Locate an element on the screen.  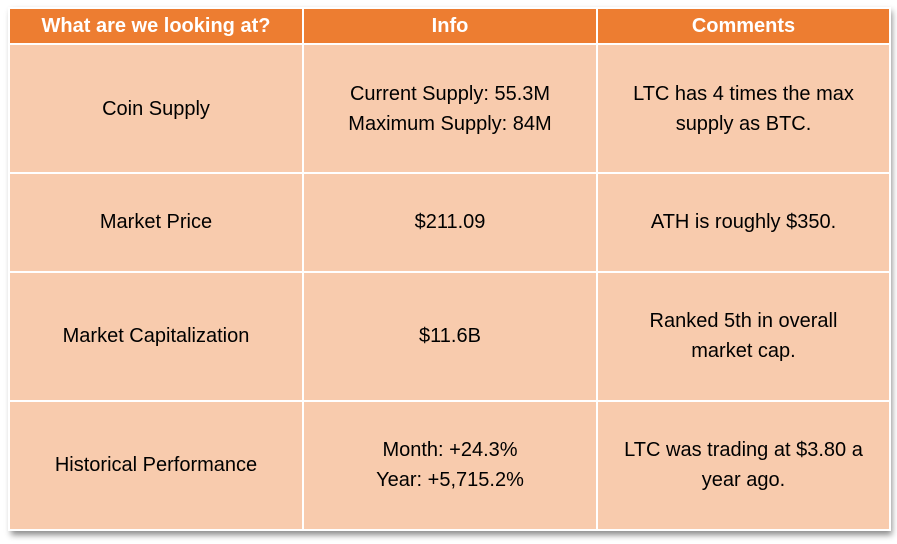
row-label-market-cap: Market Capitalization is located at coordinates (156, 336).